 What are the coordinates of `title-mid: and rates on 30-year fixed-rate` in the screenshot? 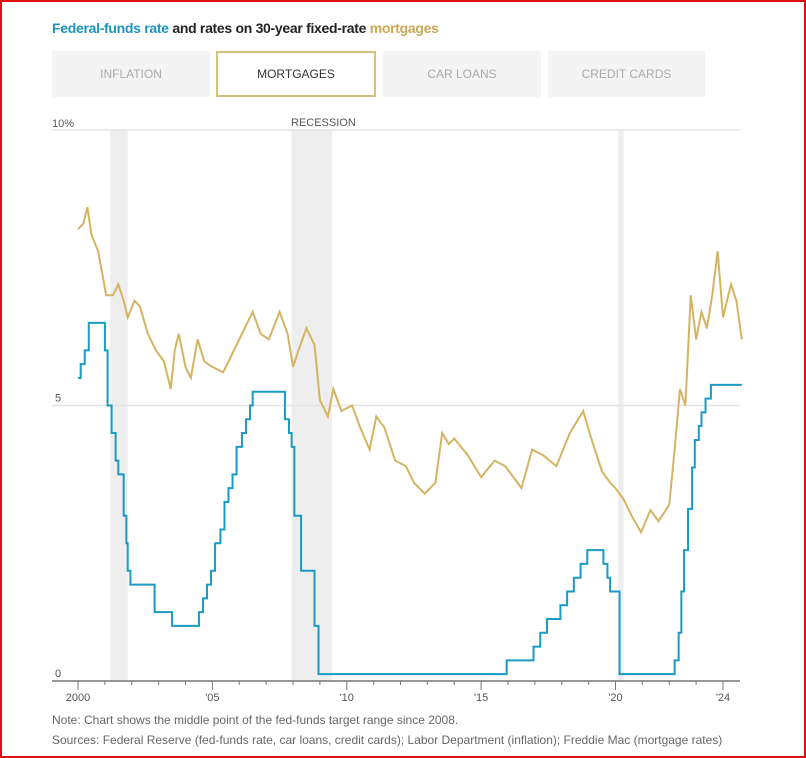 It's located at (269, 28).